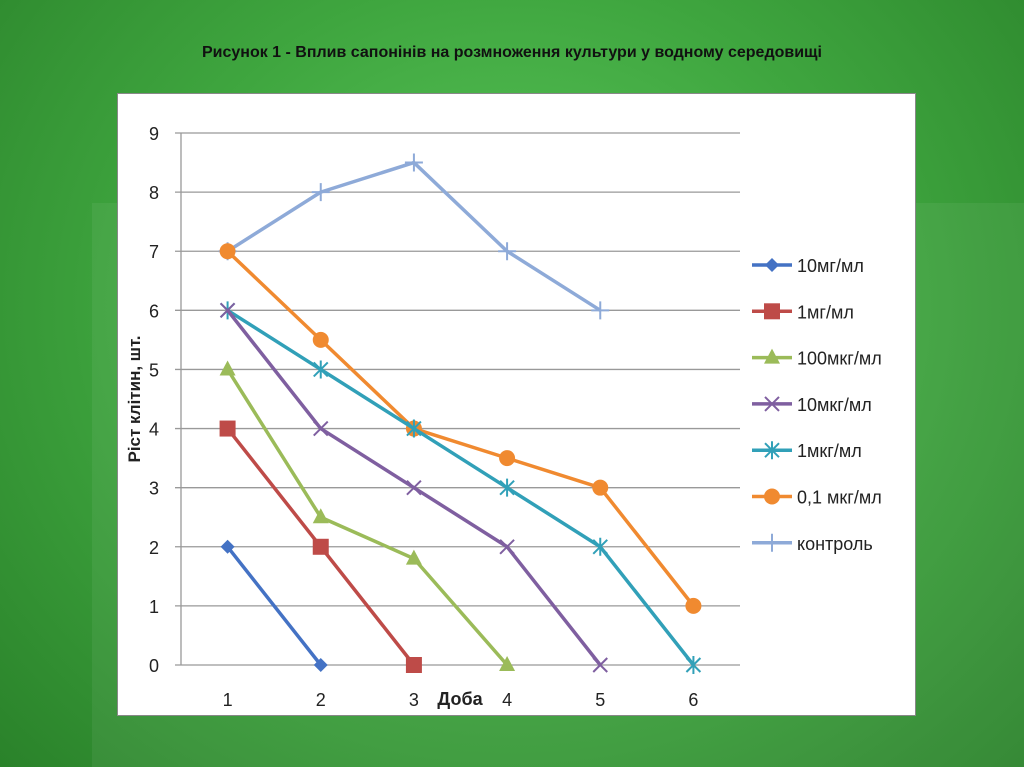 The width and height of the screenshot is (1024, 767). What do you see at coordinates (693, 700) in the screenshot?
I see `x-tick-label: 6` at bounding box center [693, 700].